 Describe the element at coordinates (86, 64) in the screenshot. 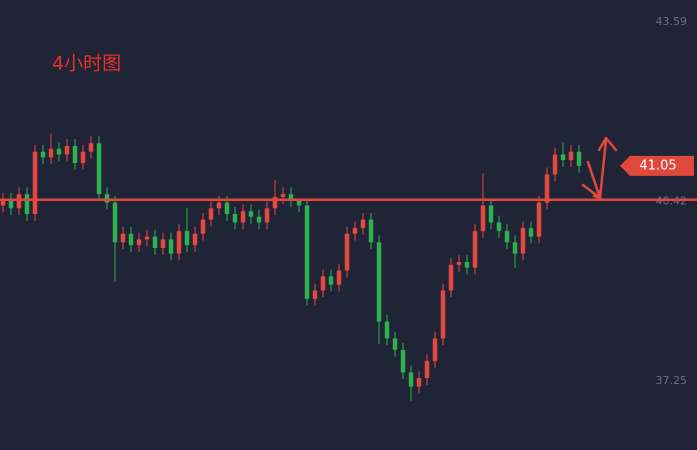

I see `chart-title: 4小时图` at that location.